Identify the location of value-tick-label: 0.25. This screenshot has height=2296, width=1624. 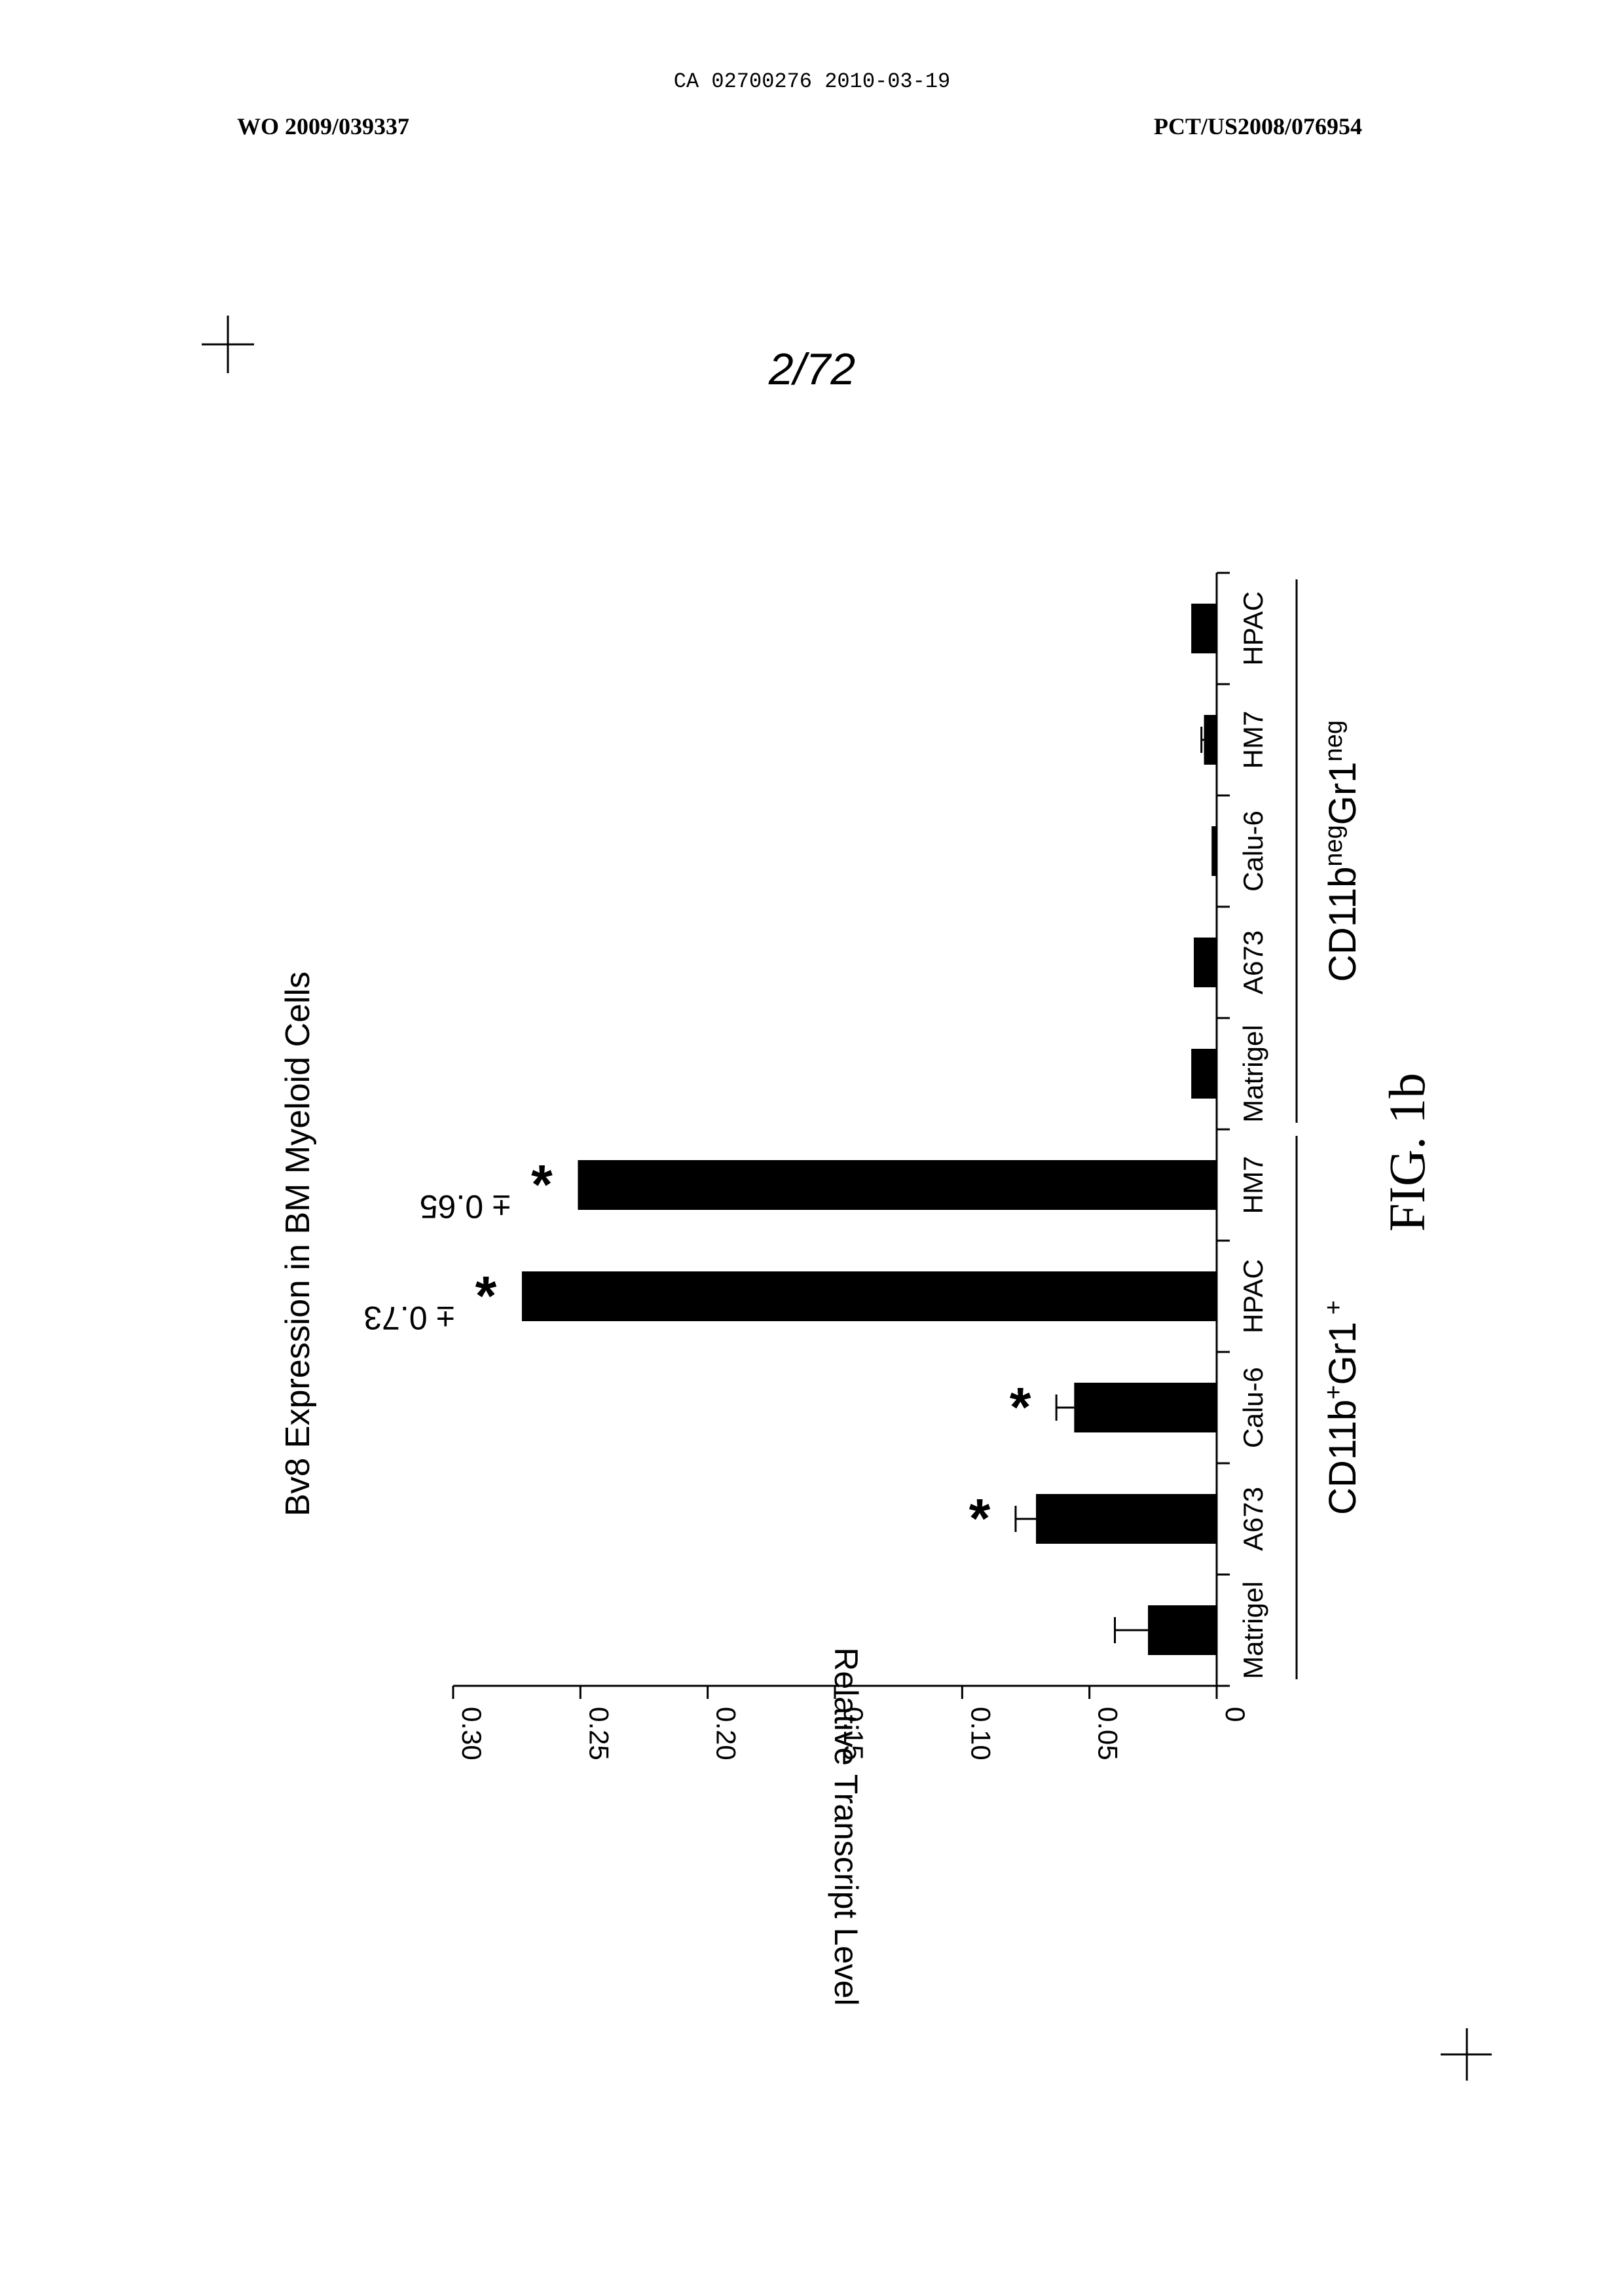
(598, 1733).